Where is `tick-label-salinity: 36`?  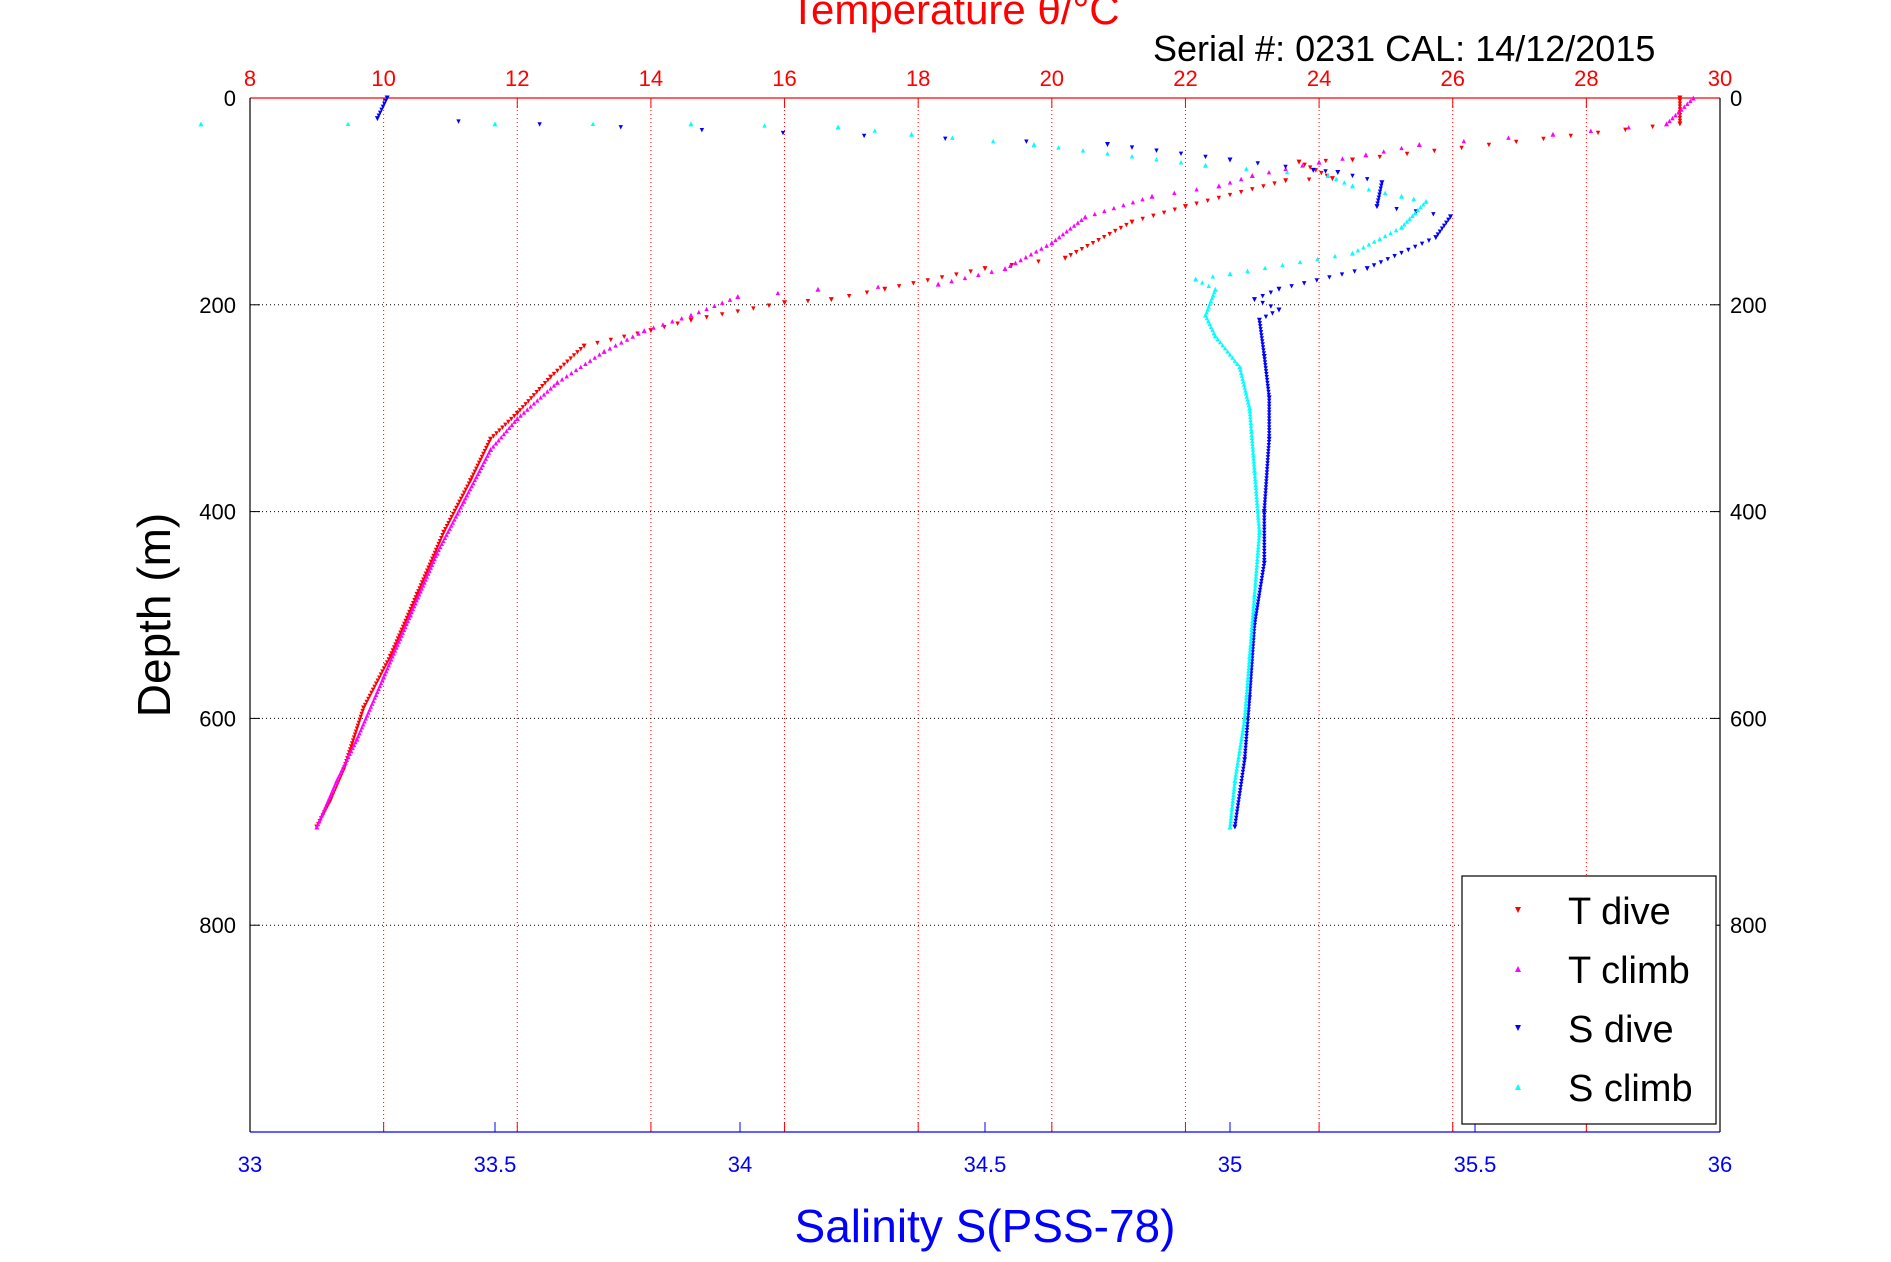
tick-label-salinity: 36 is located at coordinates (1720, 1164).